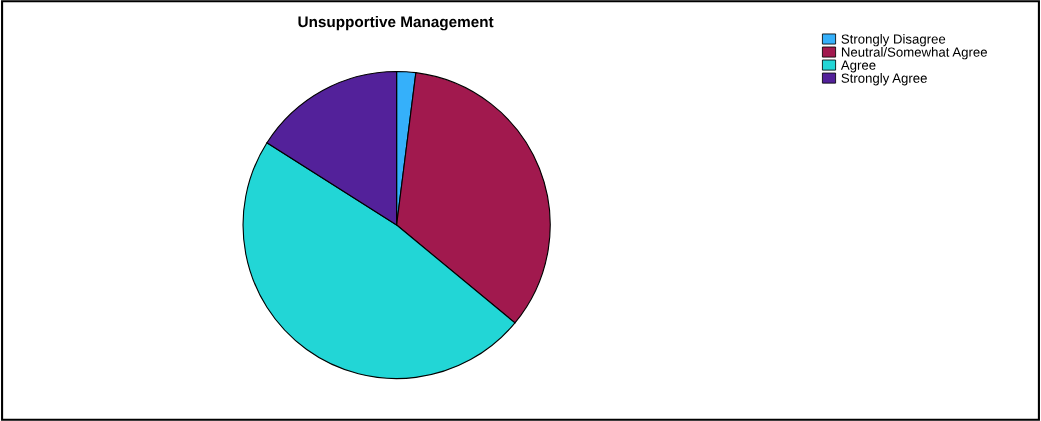 The height and width of the screenshot is (421, 1041). What do you see at coordinates (893, 40) in the screenshot?
I see `legend-label: Strongly Disagree` at bounding box center [893, 40].